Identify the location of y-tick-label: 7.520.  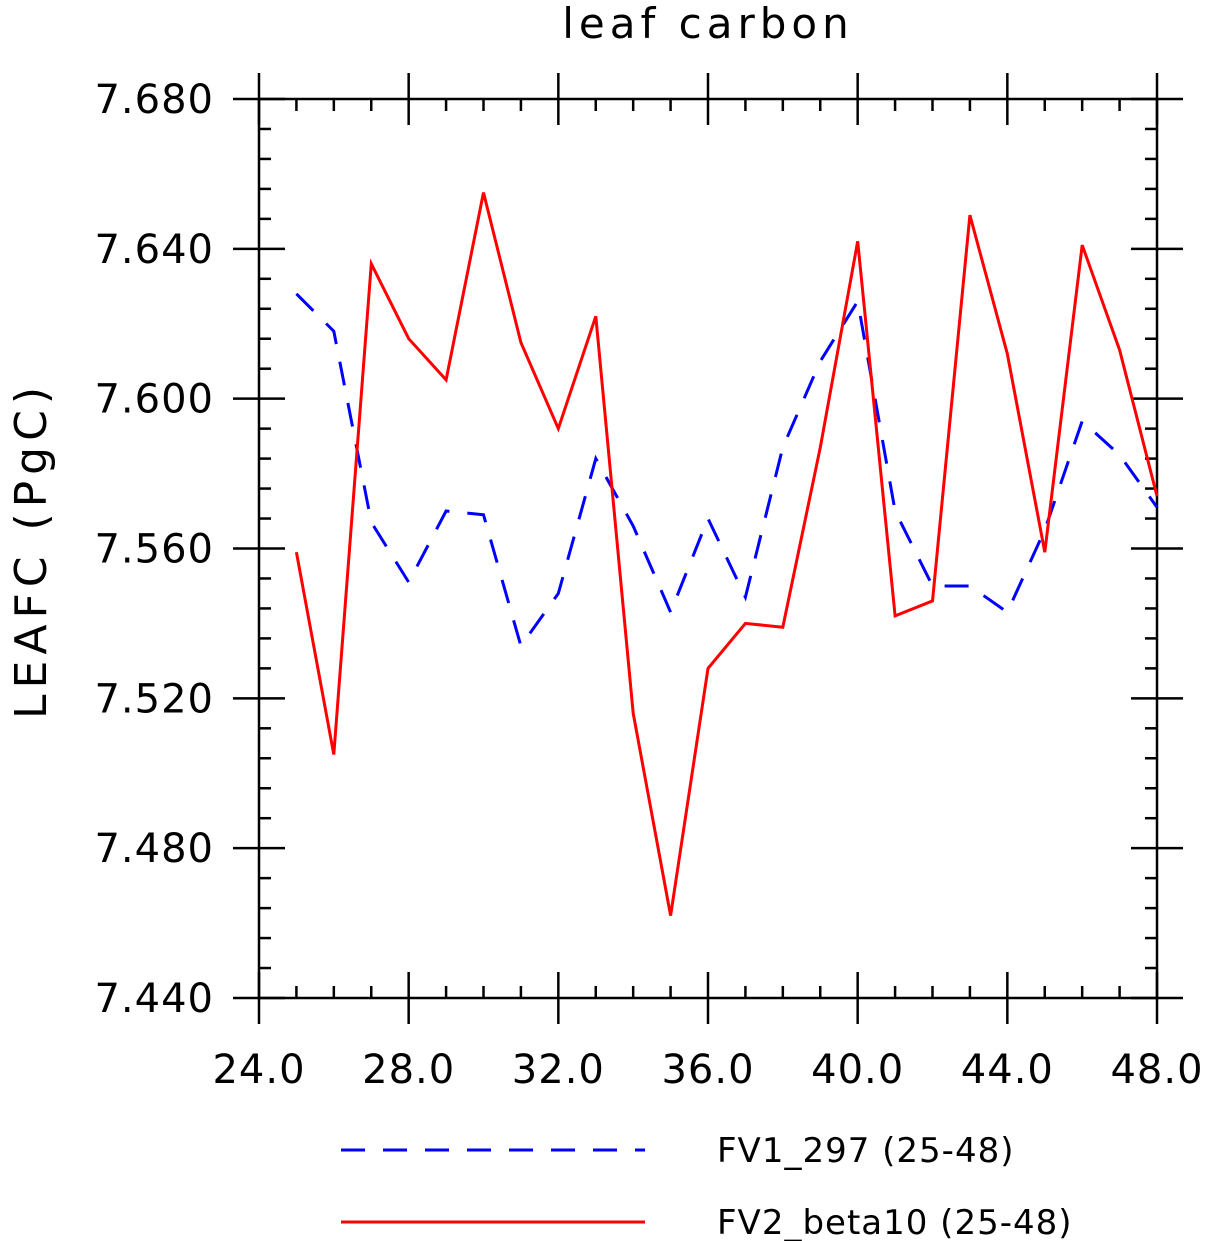
(154, 699).